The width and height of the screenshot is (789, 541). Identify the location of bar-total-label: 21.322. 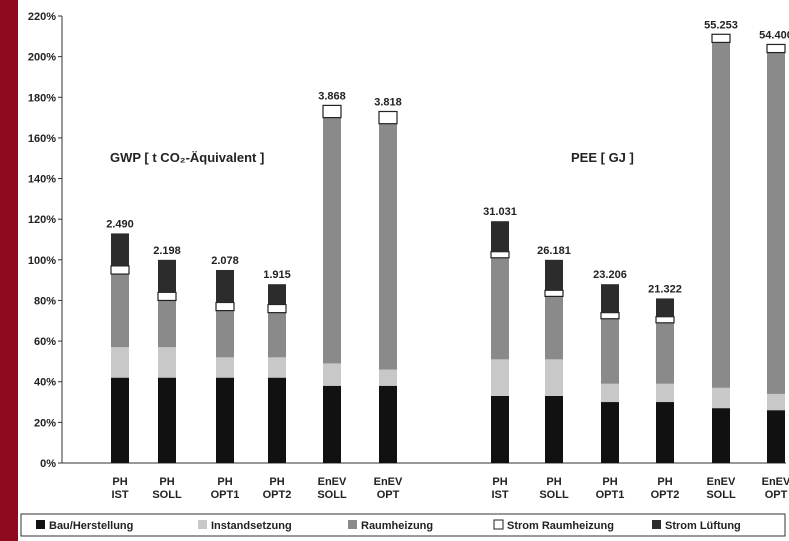
(665, 289).